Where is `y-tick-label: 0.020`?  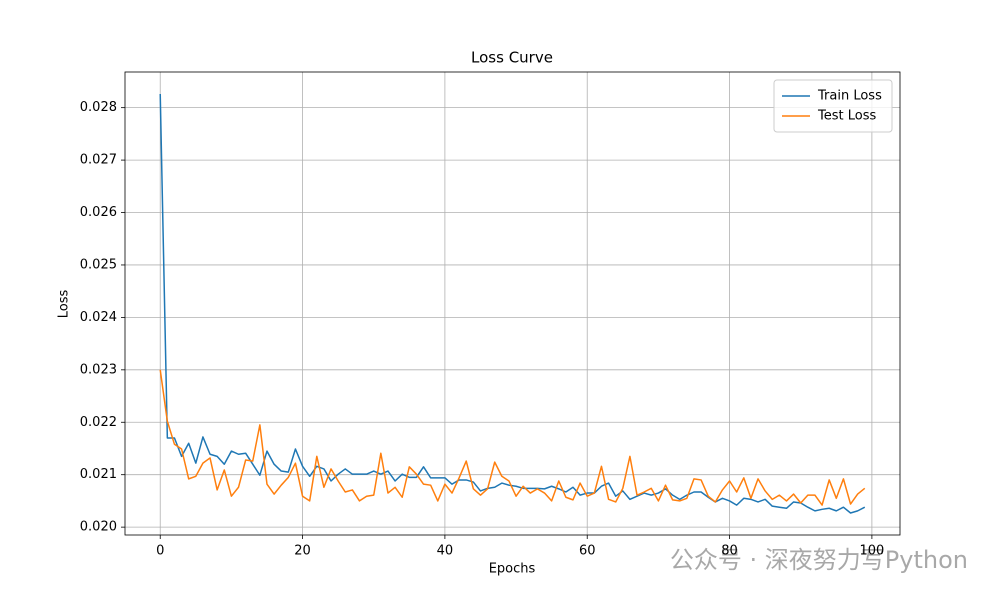 y-tick-label: 0.020 is located at coordinates (98, 527).